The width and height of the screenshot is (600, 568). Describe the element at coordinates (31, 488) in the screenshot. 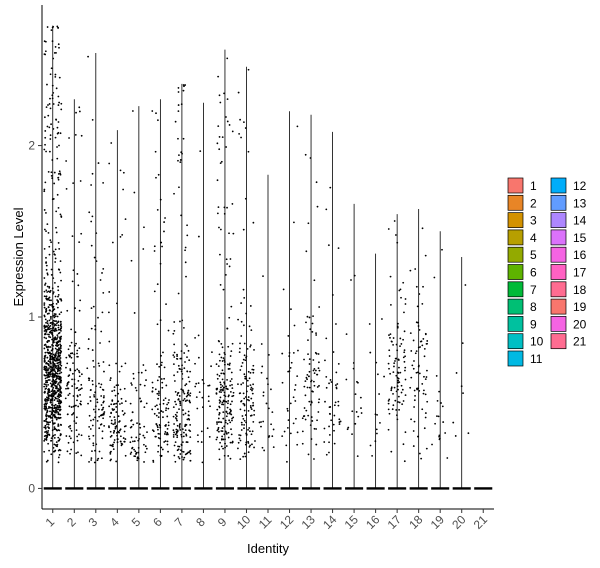

I see `y-tick-label: 0` at that location.